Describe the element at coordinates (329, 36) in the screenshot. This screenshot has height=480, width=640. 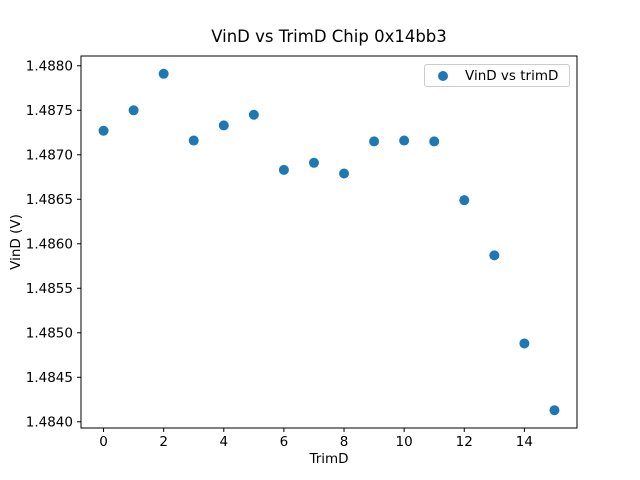
I see `chart-title: VinD vs TrimD Chip 0x14bb3` at that location.